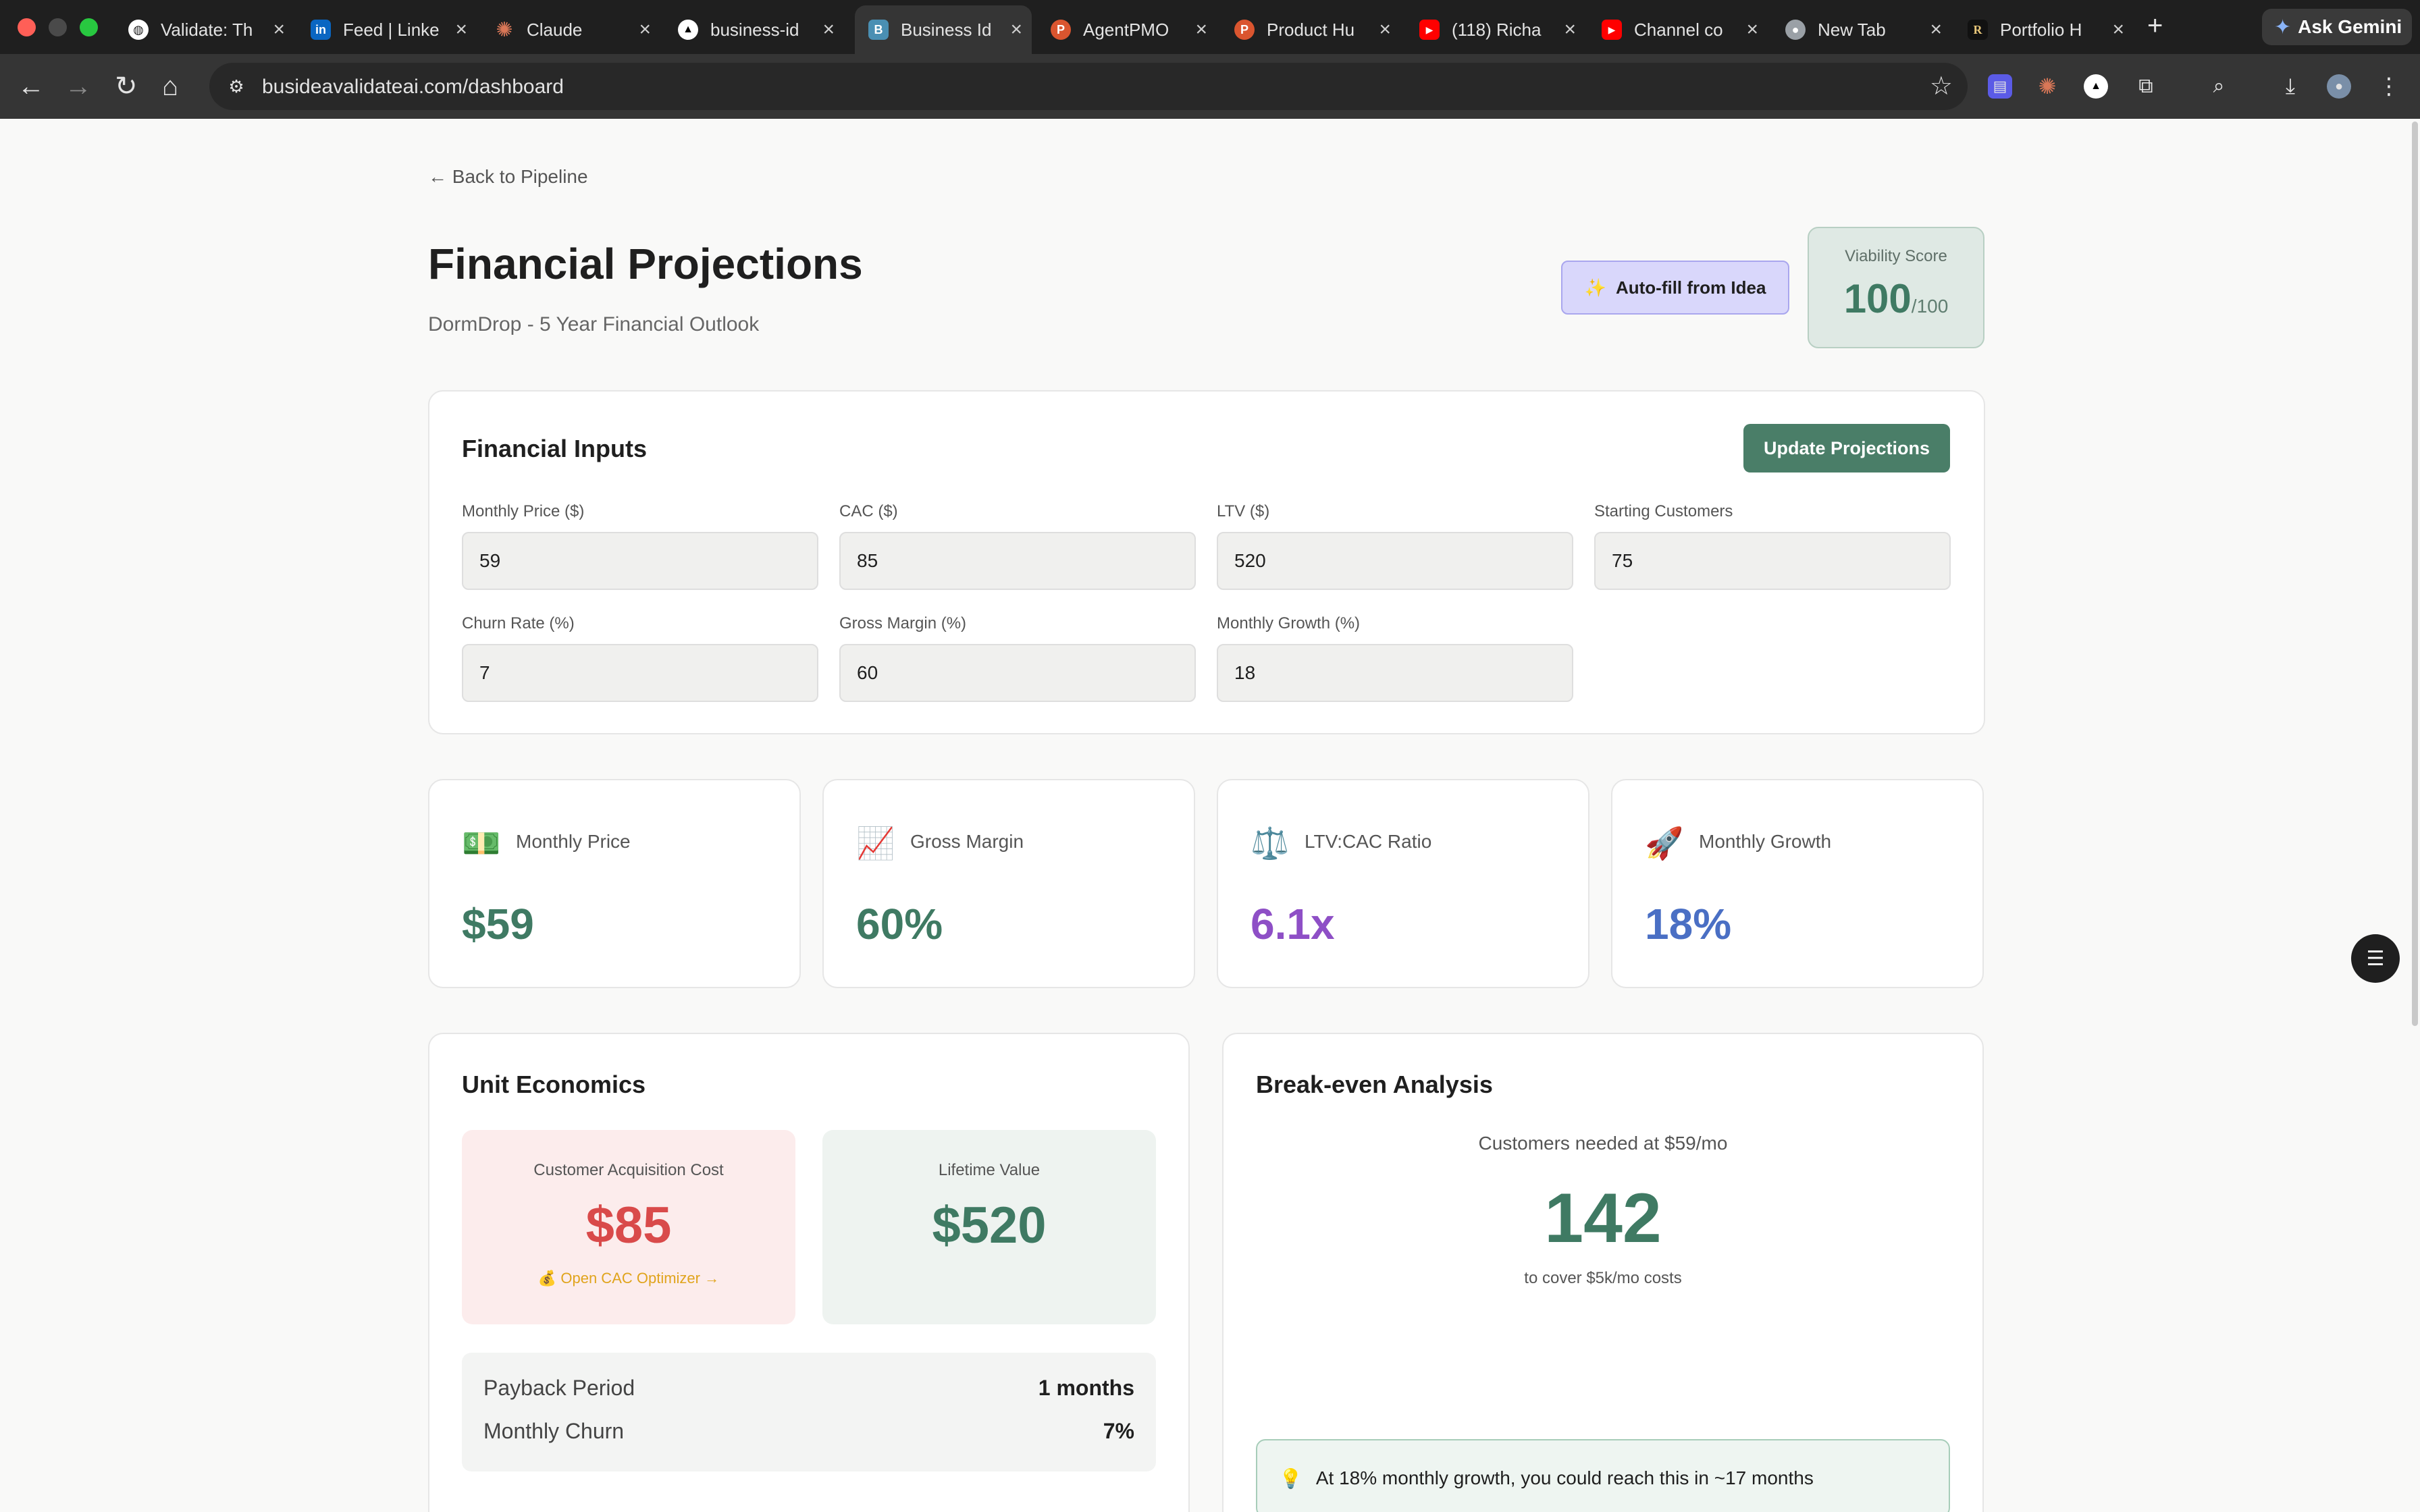 The height and width of the screenshot is (1512, 2420). What do you see at coordinates (903, 623) in the screenshot?
I see `field-label-gross-margin: Gross Margin (%)` at bounding box center [903, 623].